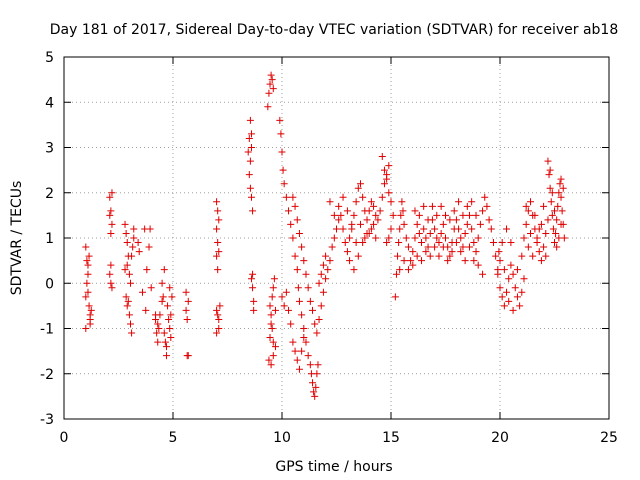 The width and height of the screenshot is (640, 480). I want to click on y-tick-label: -1, so click(47, 330).